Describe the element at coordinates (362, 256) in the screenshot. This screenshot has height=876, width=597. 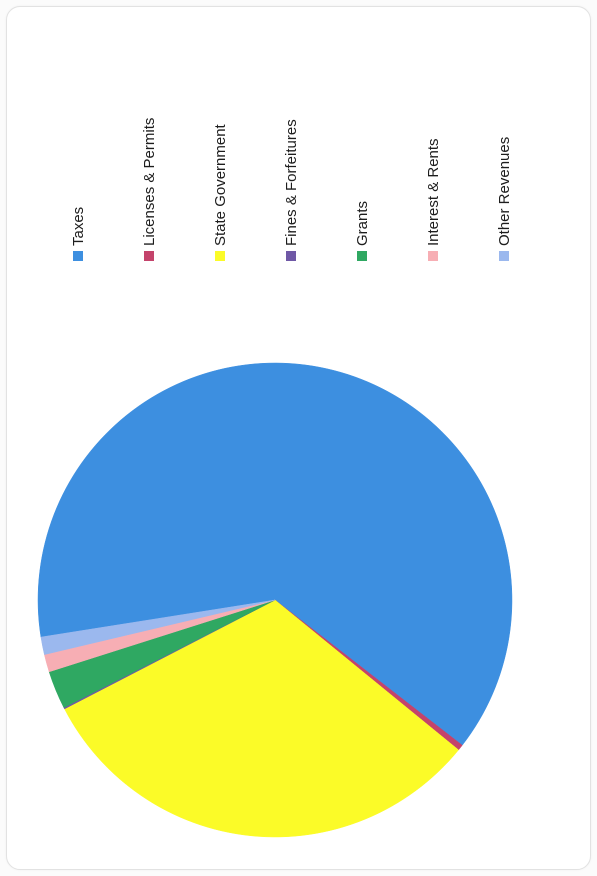
I see `legend-marker-grants` at that location.